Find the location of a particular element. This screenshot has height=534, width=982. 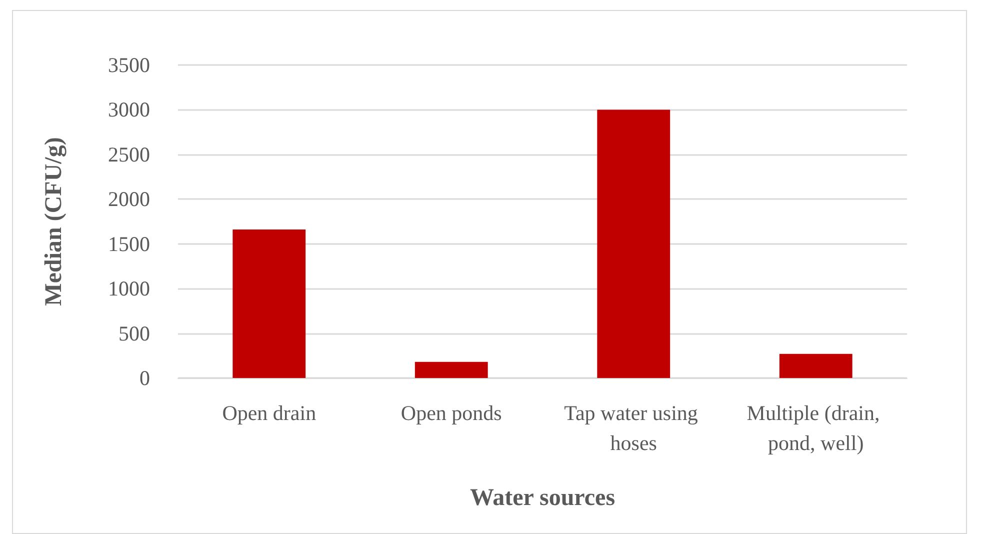

x-tick-label: Multiple (drain, pond, well) is located at coordinates (815, 428).